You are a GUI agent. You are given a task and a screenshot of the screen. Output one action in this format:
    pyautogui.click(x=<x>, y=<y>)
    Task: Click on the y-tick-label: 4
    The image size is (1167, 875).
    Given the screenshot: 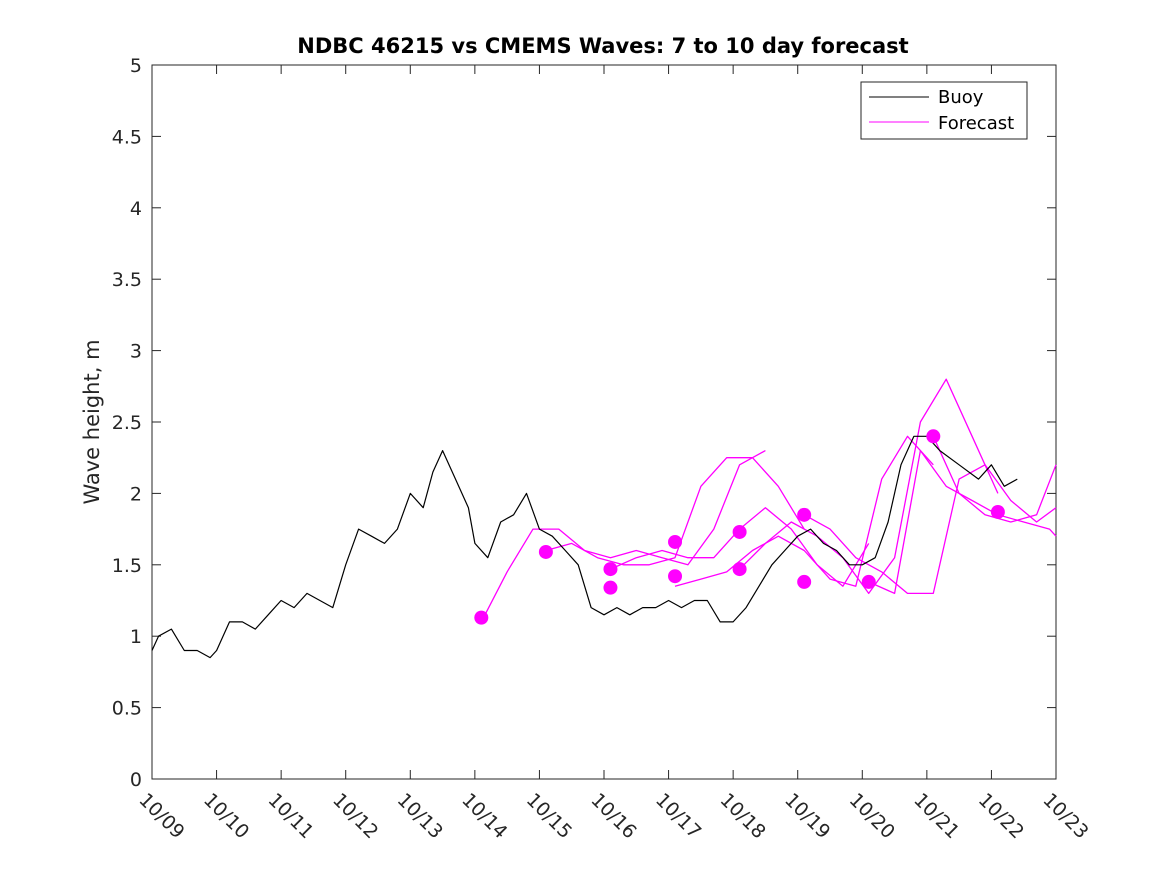 What is the action you would take?
    pyautogui.click(x=136, y=209)
    